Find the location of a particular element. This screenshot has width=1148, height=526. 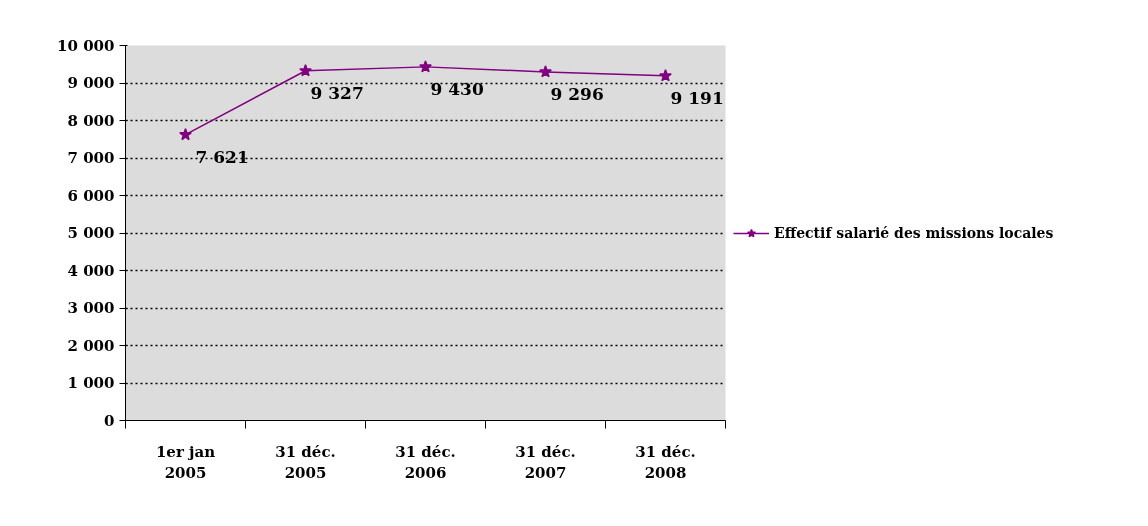

y-tick-label: 9 000 is located at coordinates (91, 83).